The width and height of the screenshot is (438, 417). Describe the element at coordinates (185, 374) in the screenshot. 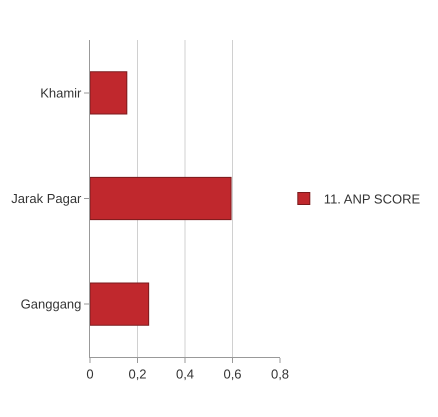

I see `x-tick-label: 0,4` at that location.